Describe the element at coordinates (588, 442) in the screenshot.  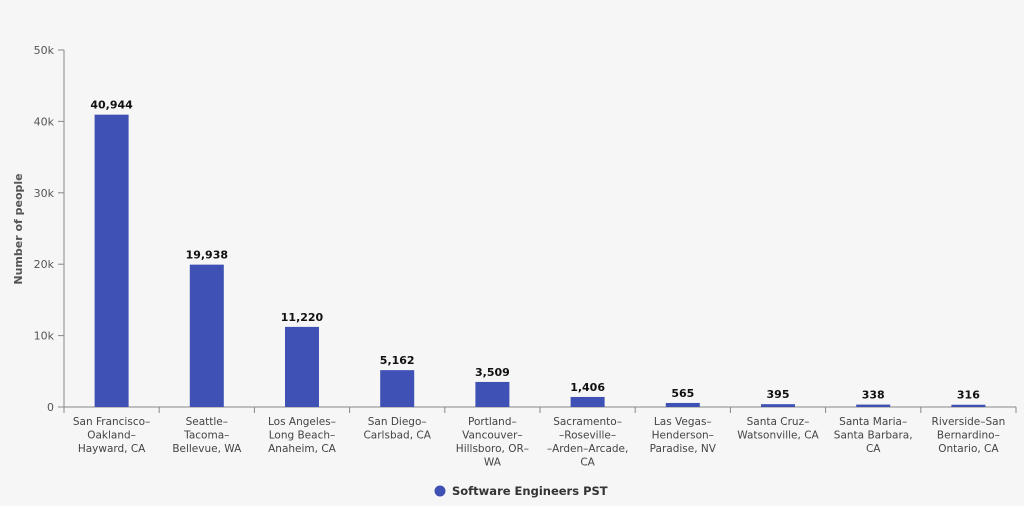
I see `x-tick-label: Sacramento– –Roseville– –Arden–Arcade, CA` at that location.